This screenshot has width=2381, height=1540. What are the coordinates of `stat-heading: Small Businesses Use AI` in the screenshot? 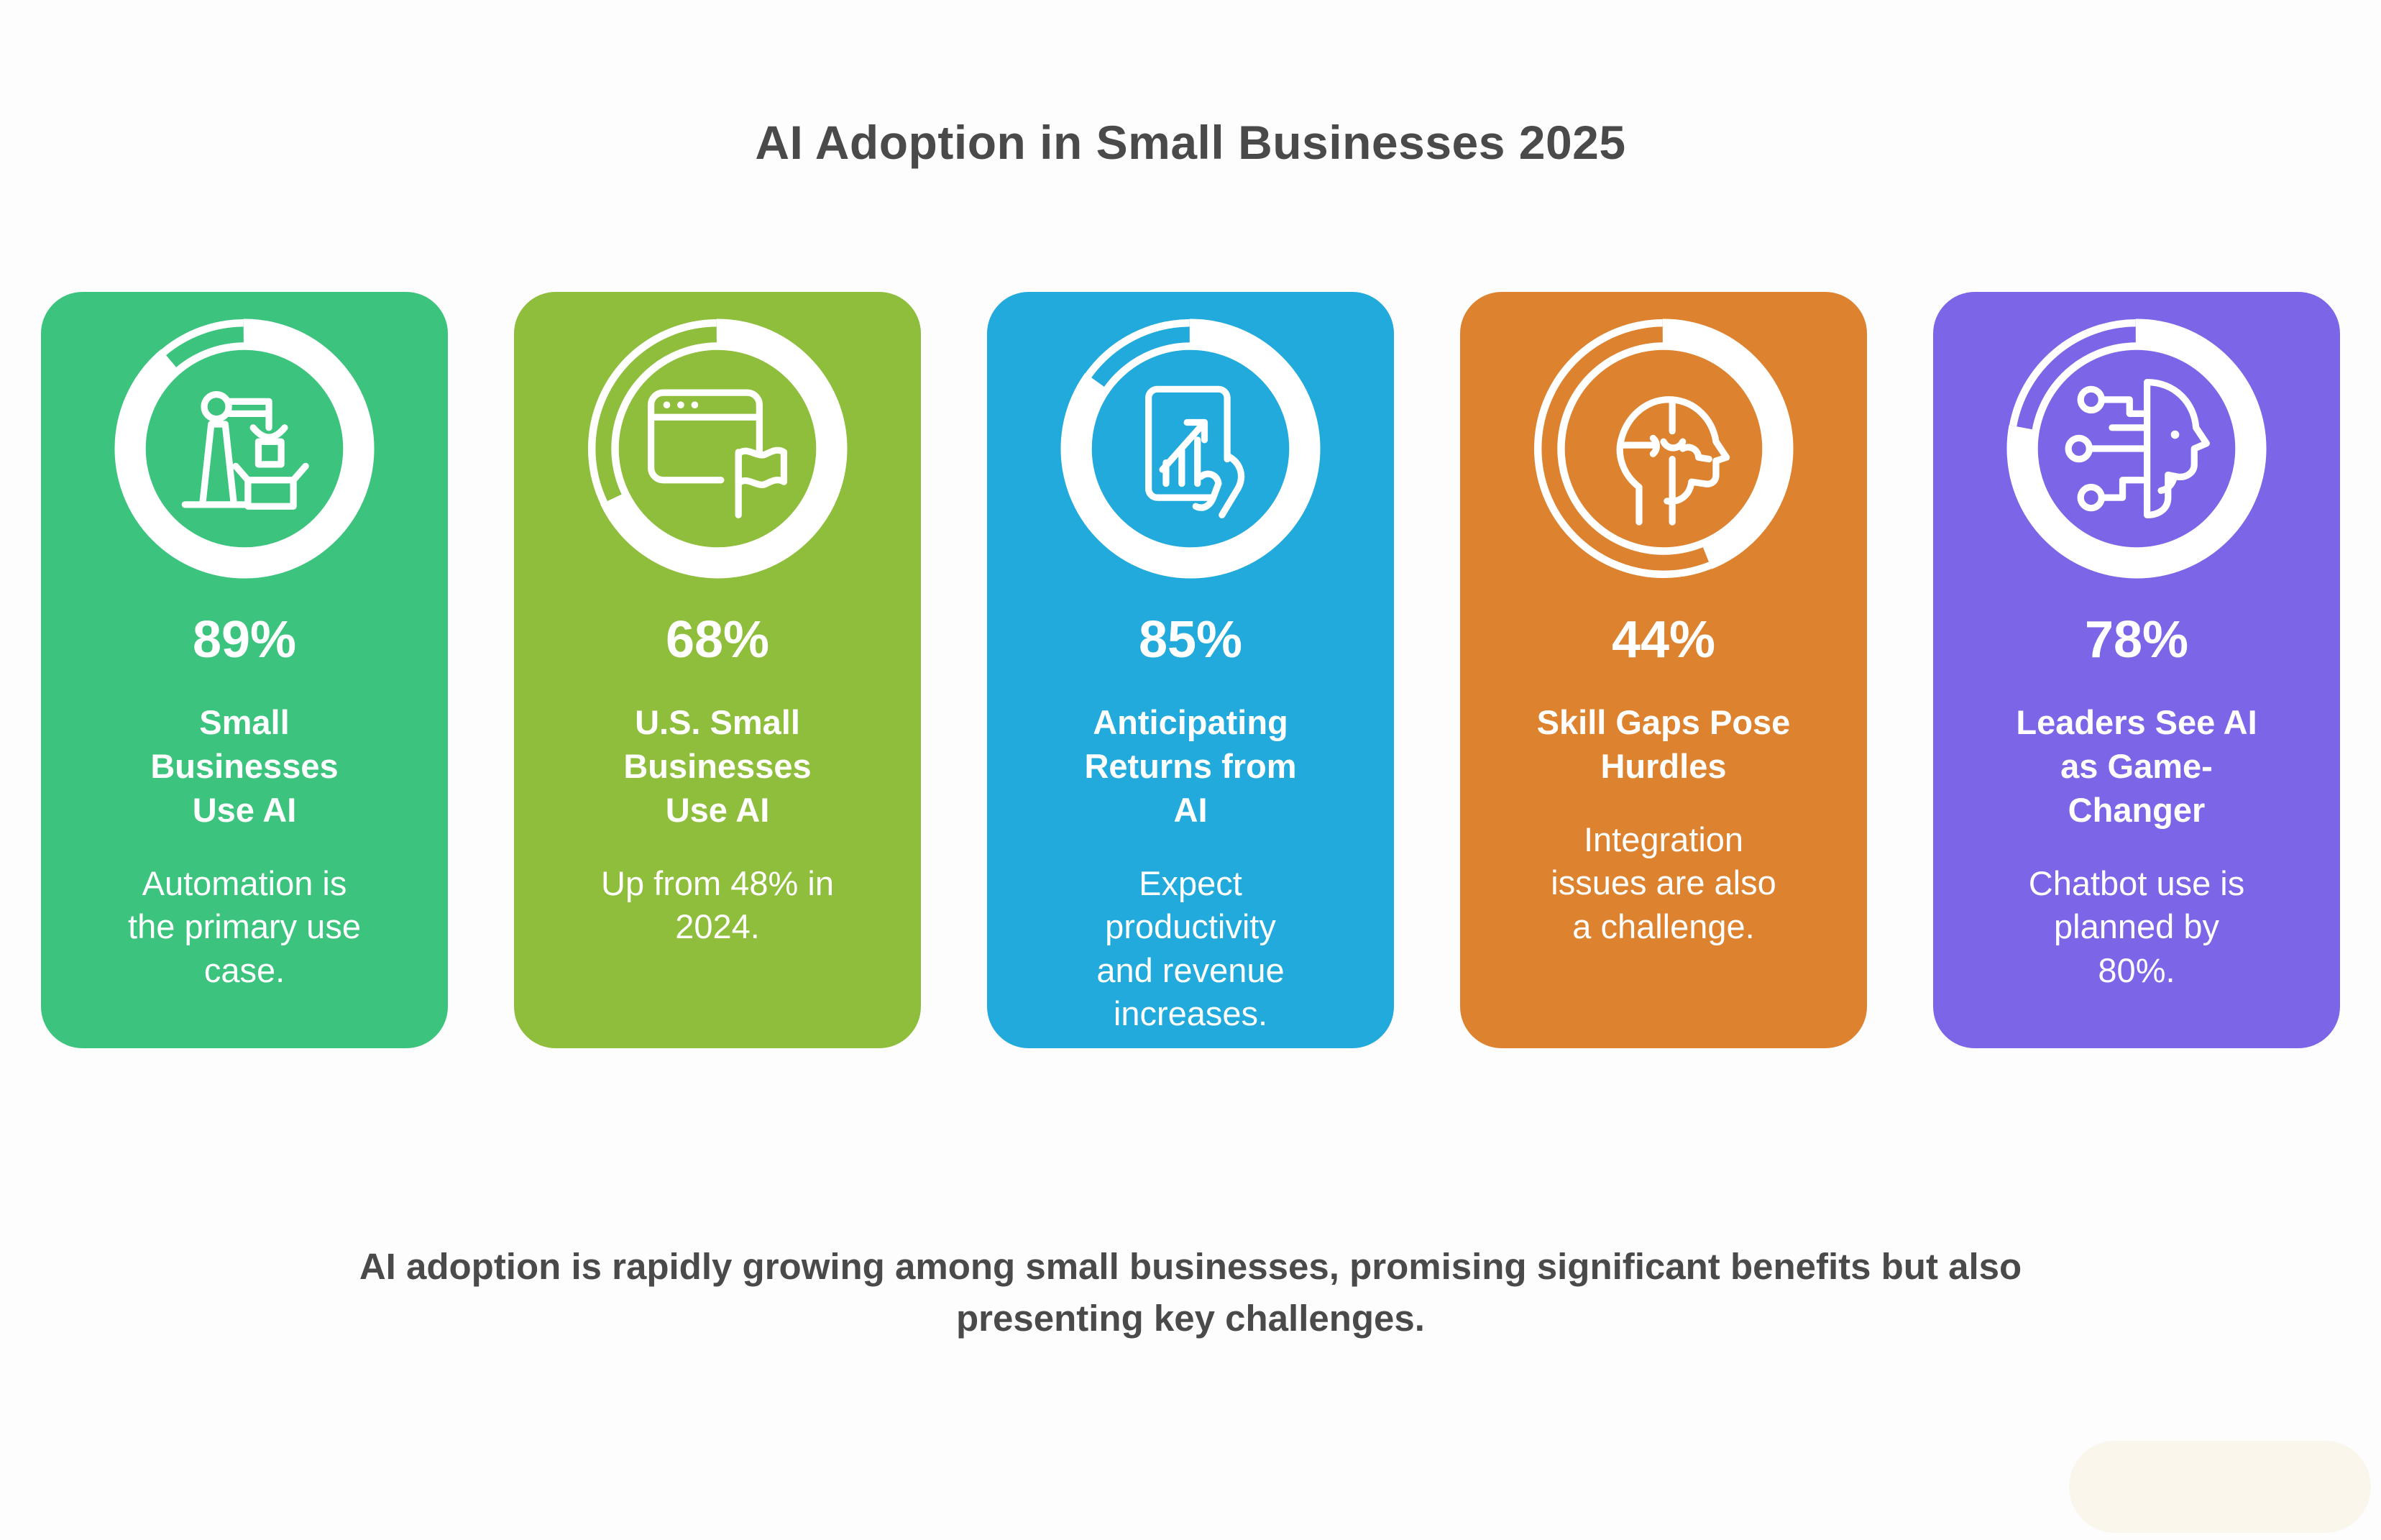 It's located at (244, 766).